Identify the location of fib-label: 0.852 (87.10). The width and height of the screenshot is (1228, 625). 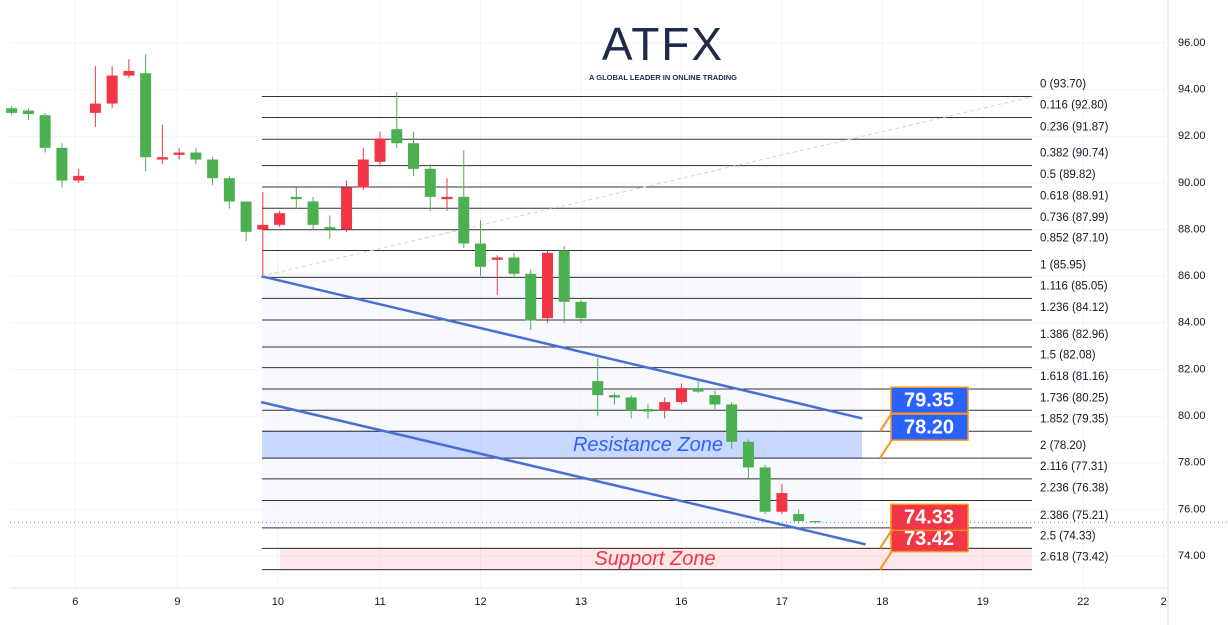
(1074, 239).